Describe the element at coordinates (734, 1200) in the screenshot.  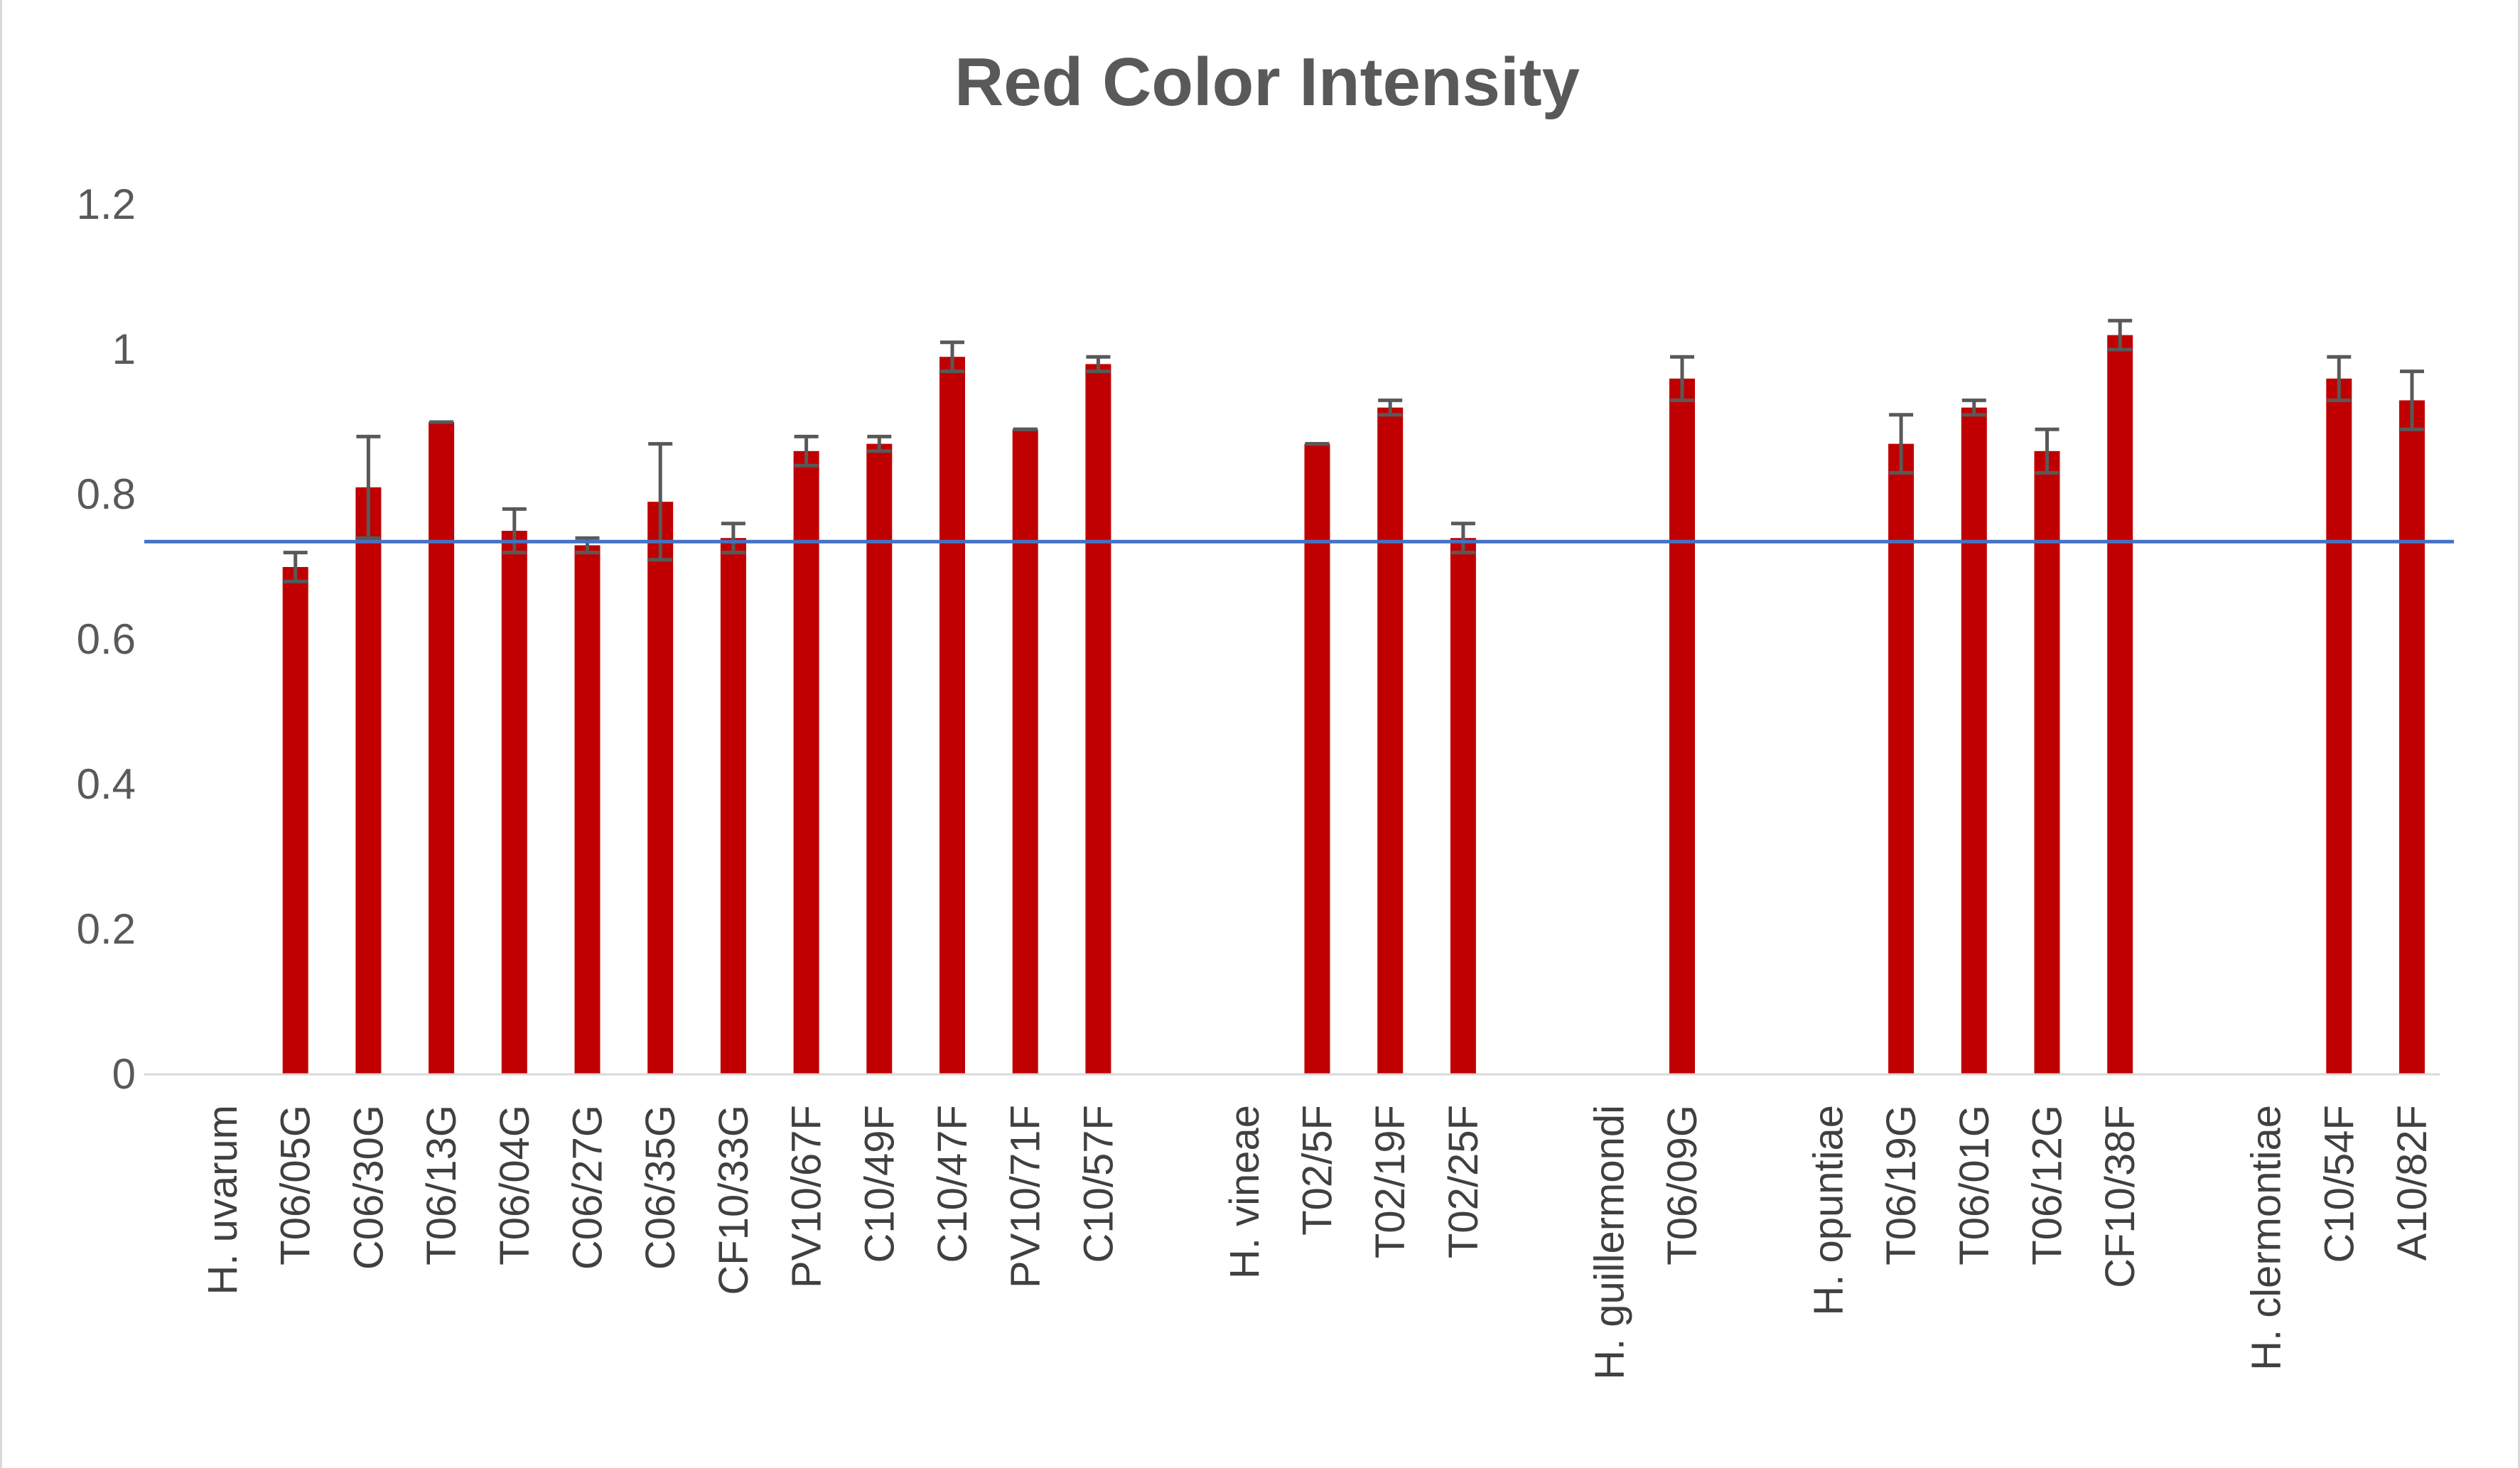
I see `x-tick-label: CF10/33G` at that location.